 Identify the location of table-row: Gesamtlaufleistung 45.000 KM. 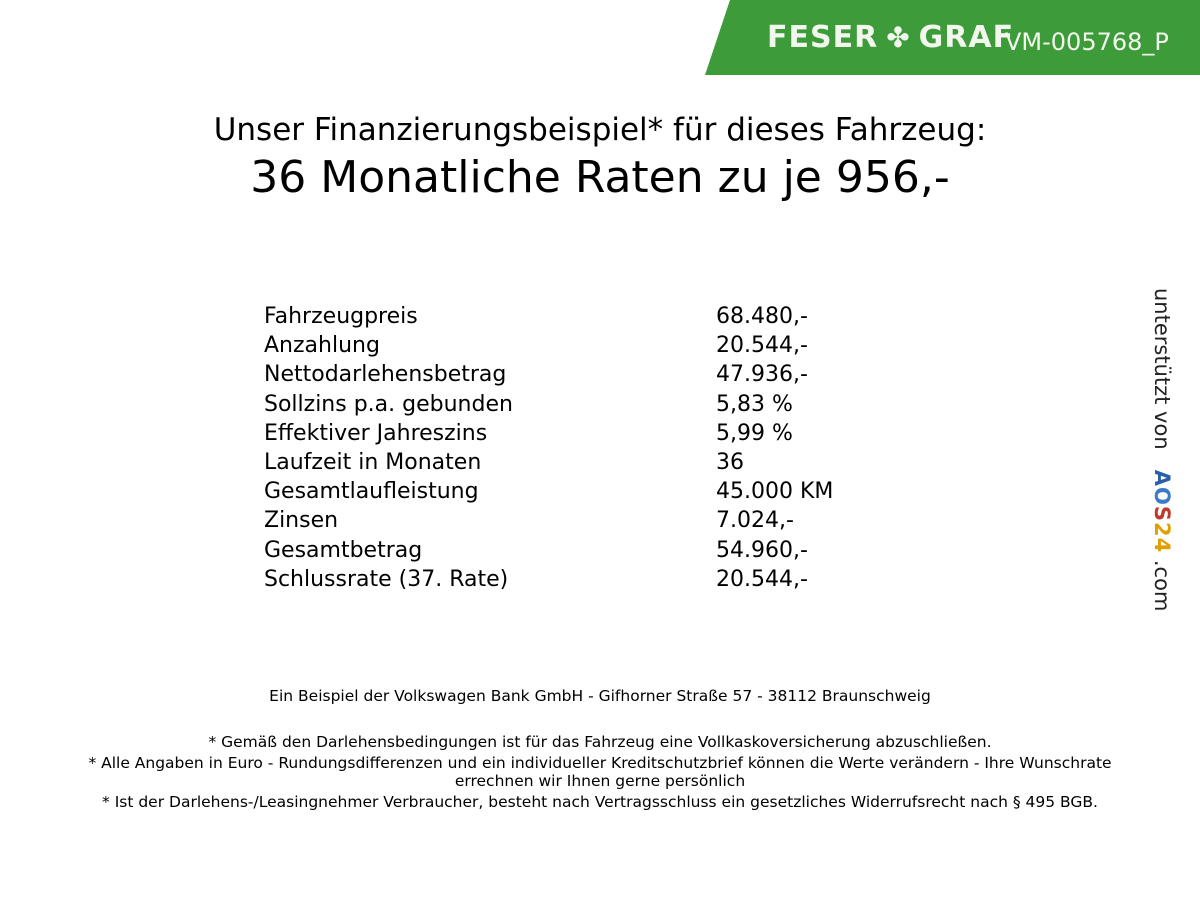
(548, 491).